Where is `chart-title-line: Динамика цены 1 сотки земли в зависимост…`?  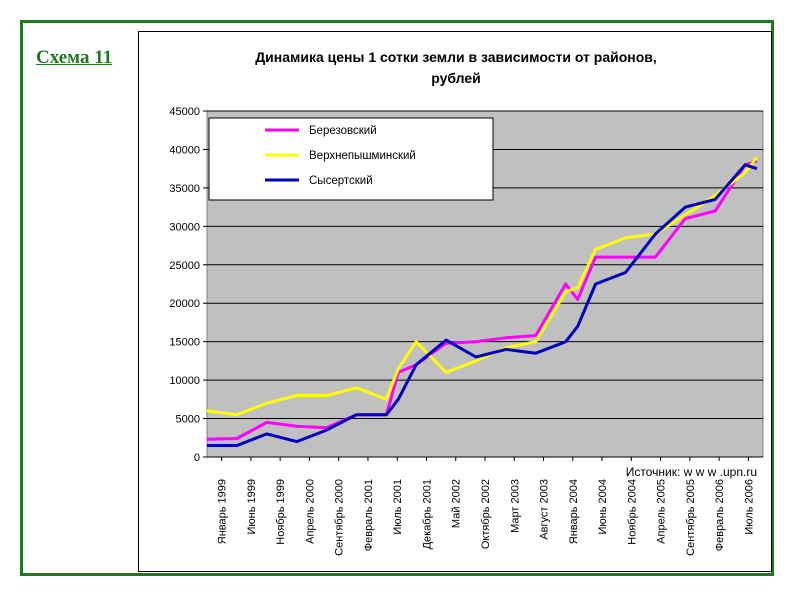 chart-title-line: Динамика цены 1 сотки земли в зависимост… is located at coordinates (456, 57).